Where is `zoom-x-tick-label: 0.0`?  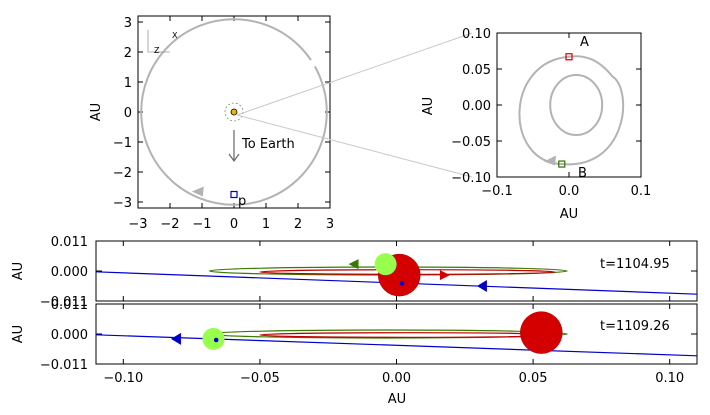 zoom-x-tick-label: 0.0 is located at coordinates (569, 191).